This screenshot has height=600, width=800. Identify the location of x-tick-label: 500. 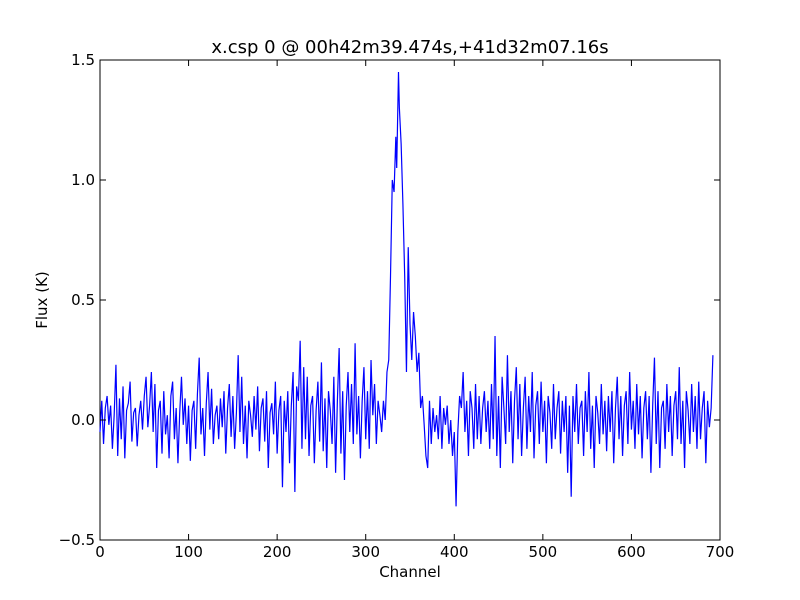
(543, 552).